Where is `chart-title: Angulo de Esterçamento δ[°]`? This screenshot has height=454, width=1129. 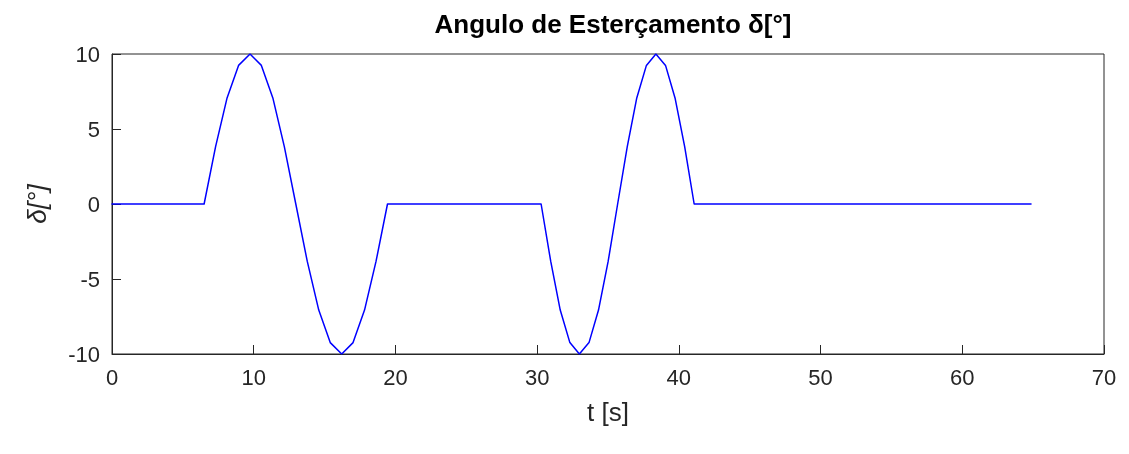
chart-title: Angulo de Esterçamento δ[°] is located at coordinates (613, 24).